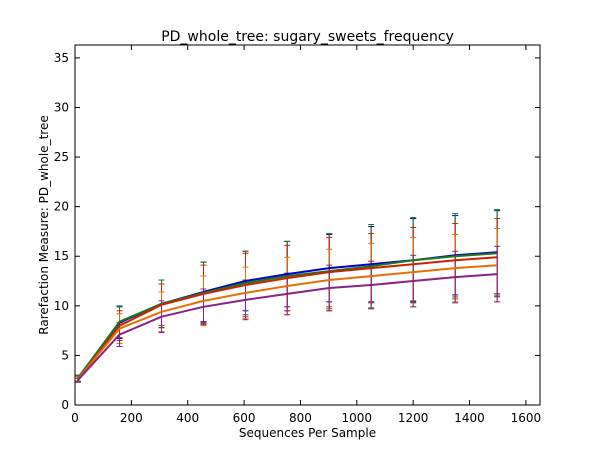  Describe the element at coordinates (61, 58) in the screenshot. I see `y-tick-label: 35` at that location.